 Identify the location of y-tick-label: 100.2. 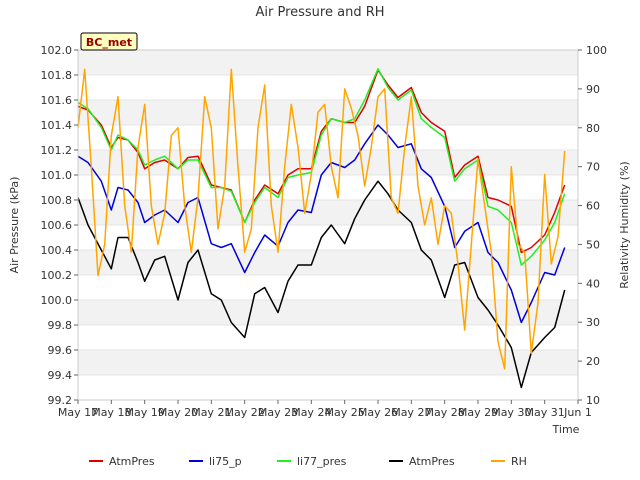
(57, 275).